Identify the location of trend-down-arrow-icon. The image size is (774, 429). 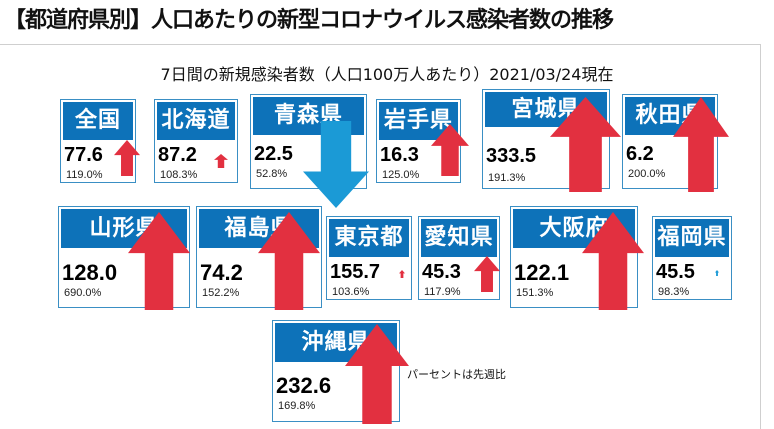
(336, 164).